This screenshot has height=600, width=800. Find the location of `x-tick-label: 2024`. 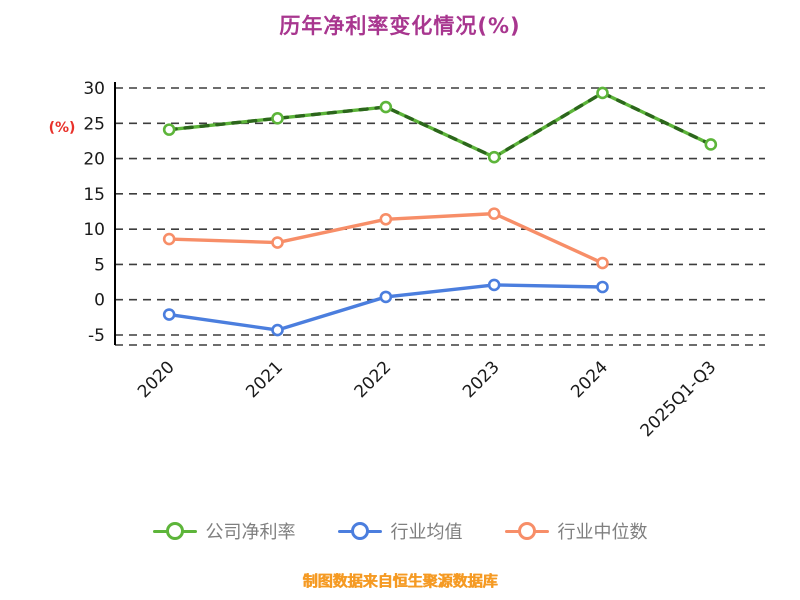

x-tick-label: 2024 is located at coordinates (589, 379).